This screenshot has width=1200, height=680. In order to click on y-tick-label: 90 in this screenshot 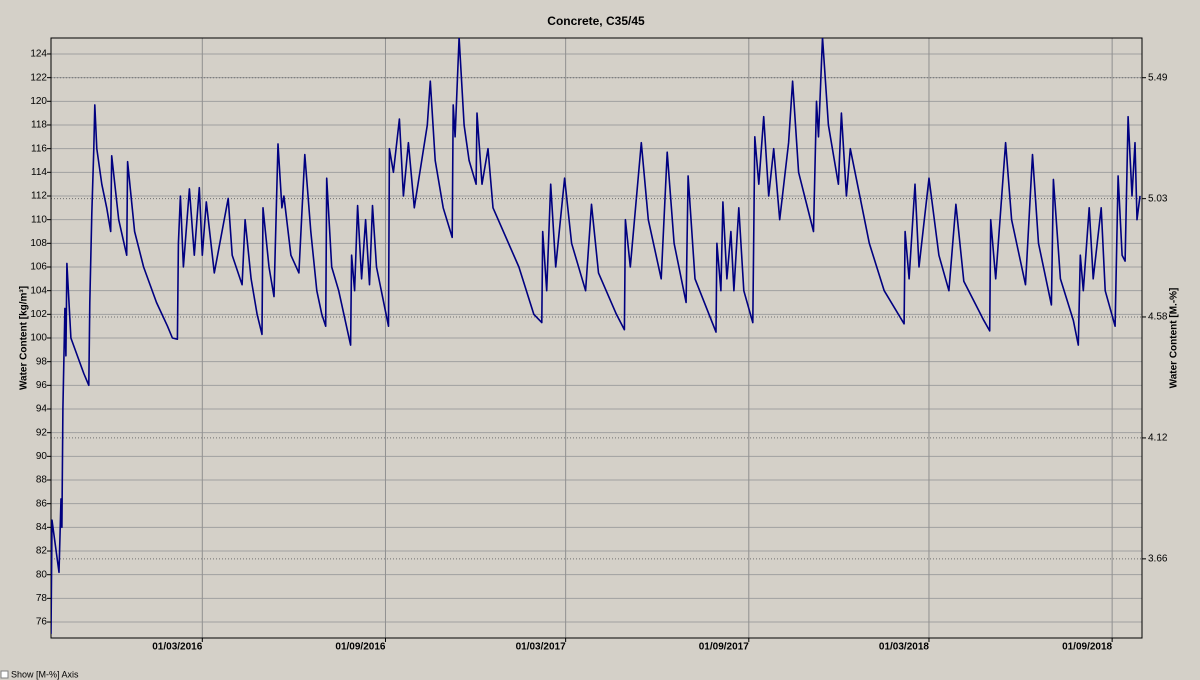, I will do `click(42, 456)`.